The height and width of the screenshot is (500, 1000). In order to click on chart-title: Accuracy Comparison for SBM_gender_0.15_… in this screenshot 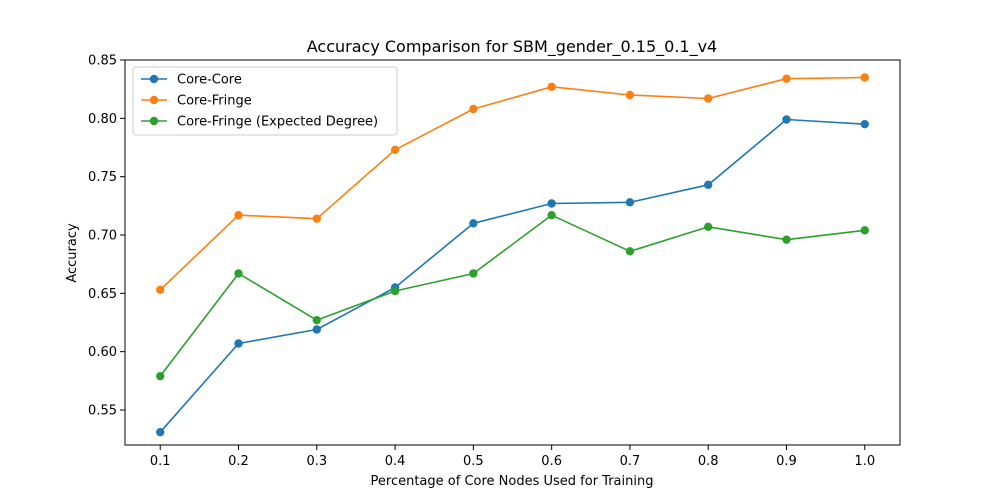, I will do `click(512, 47)`.